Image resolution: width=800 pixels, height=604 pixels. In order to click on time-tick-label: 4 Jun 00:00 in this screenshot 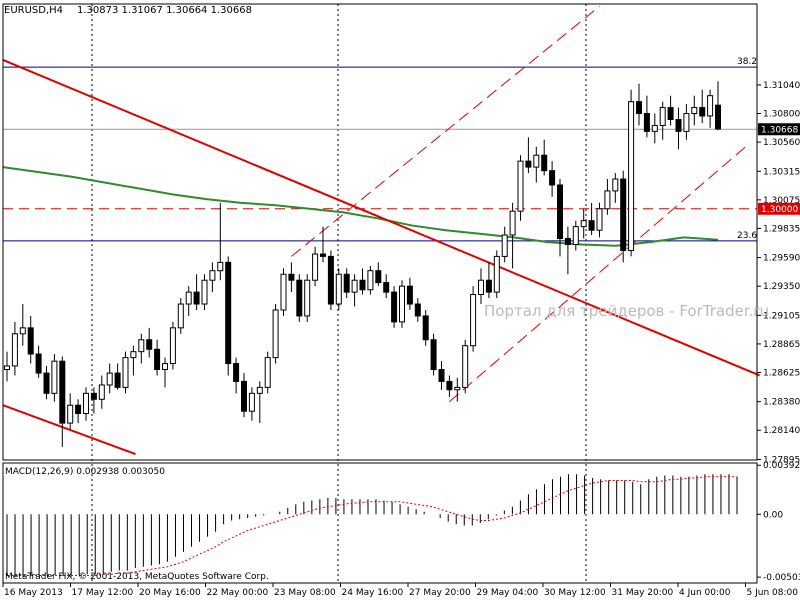, I will do `click(705, 593)`.